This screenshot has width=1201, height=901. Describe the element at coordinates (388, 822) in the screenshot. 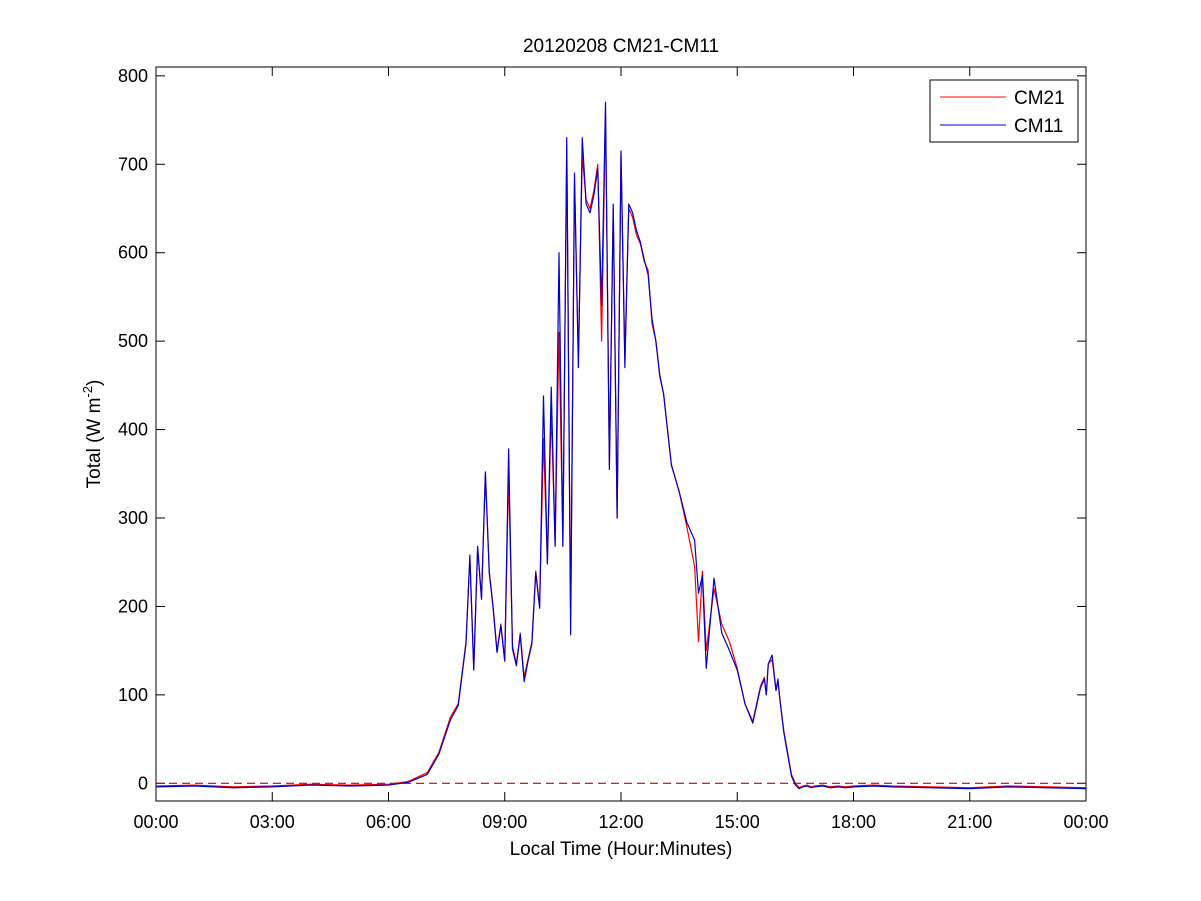

I see `x-tick-label: 06:00` at that location.